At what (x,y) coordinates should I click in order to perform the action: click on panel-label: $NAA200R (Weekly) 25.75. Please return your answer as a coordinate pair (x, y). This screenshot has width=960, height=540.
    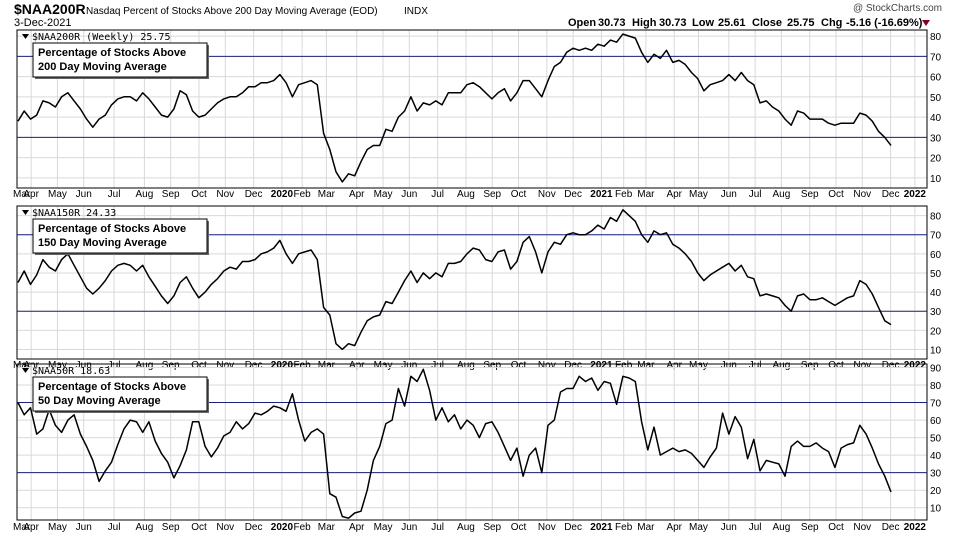
    Looking at the image, I should click on (96, 37).